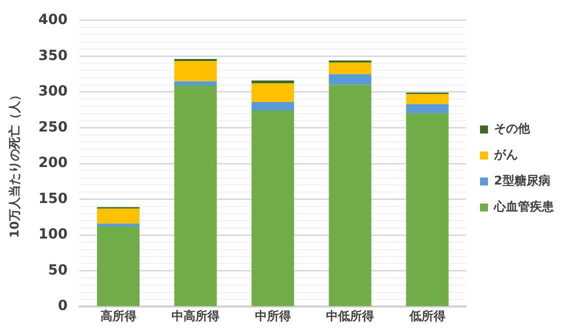 The image size is (574, 331). Describe the element at coordinates (118, 315) in the screenshot. I see `x-tick-label: 高所得` at that location.